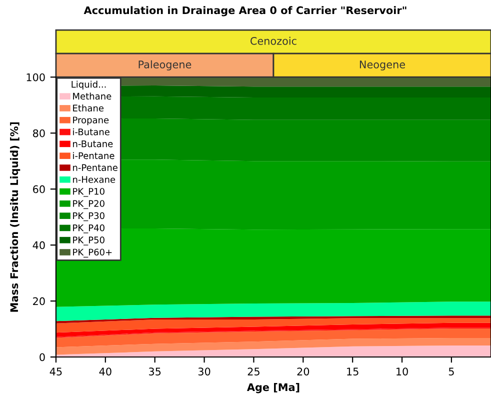  I want to click on x-tick-label: 15, so click(352, 372).